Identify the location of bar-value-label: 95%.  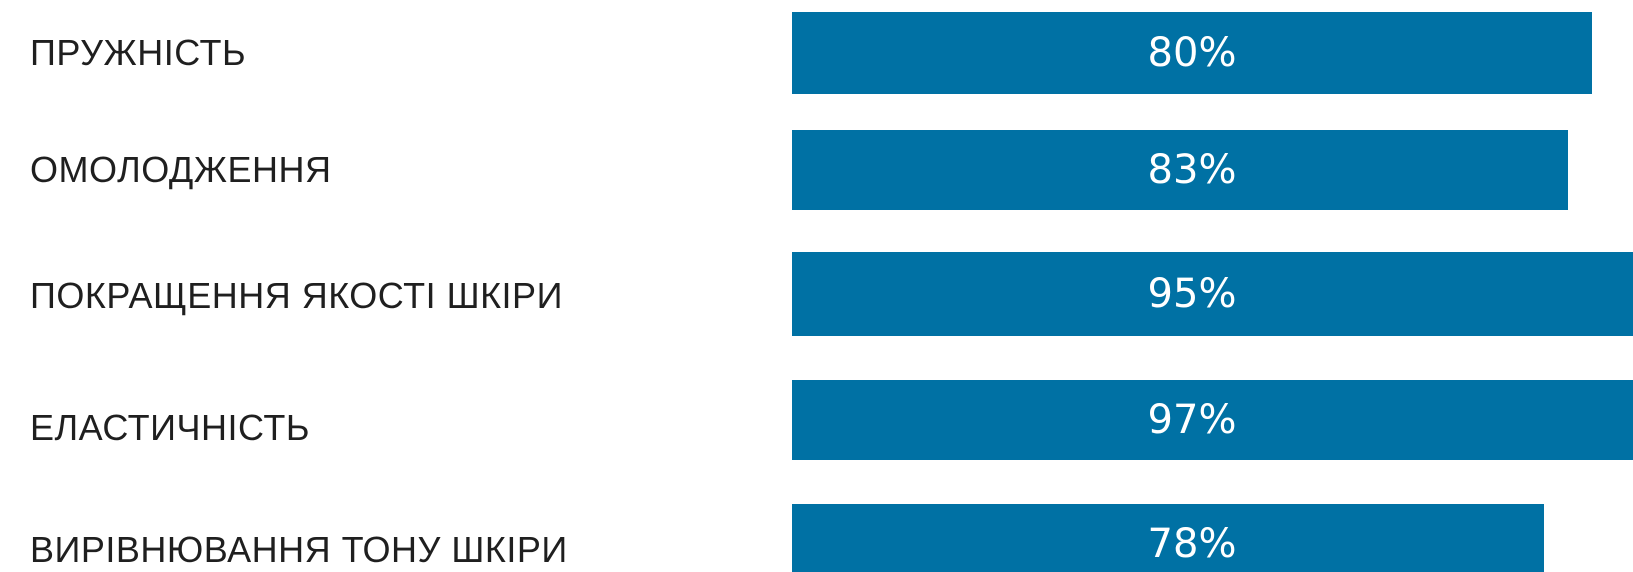
(1192, 294).